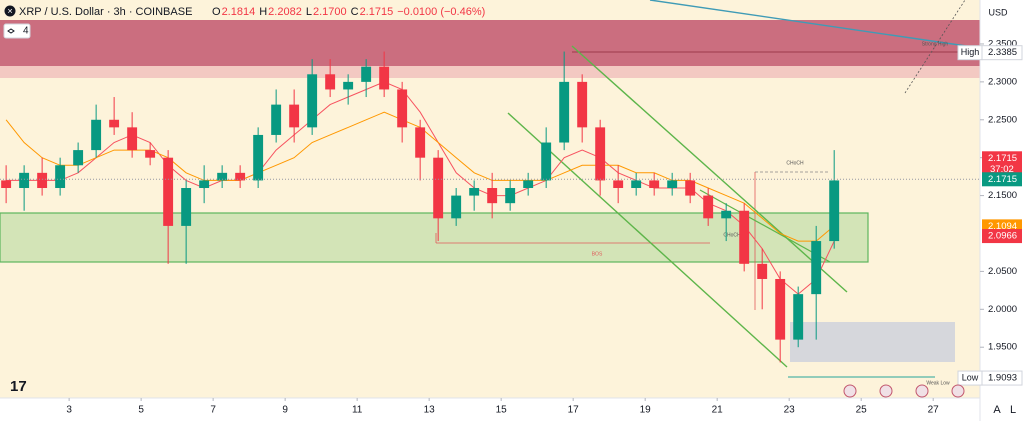 The width and height of the screenshot is (1024, 421). Describe the element at coordinates (213, 410) in the screenshot. I see `x-tick-label: 7` at that location.